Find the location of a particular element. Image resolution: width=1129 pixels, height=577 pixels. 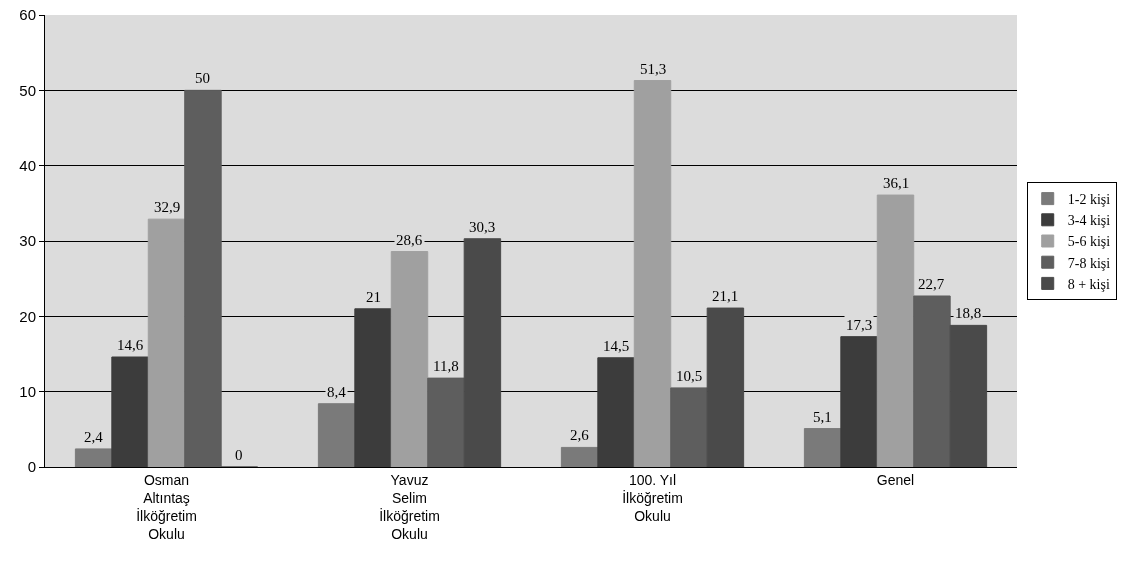

data-label: 22,7 is located at coordinates (931, 284).